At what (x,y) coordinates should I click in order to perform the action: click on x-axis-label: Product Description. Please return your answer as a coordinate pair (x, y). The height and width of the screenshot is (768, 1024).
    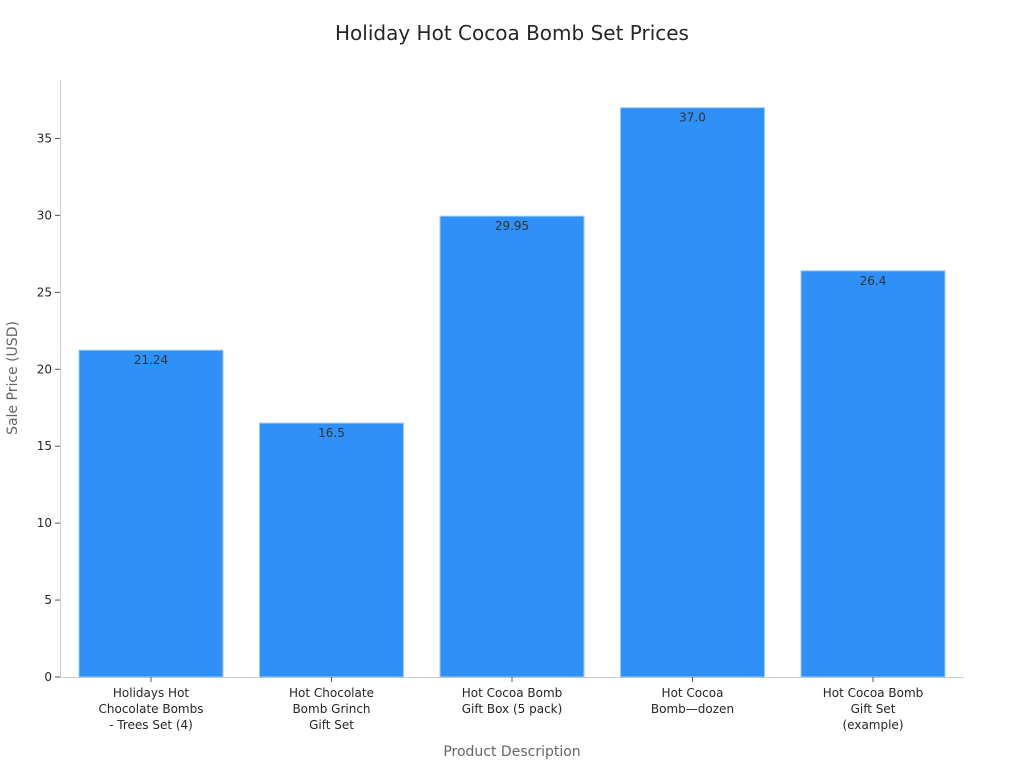
    Looking at the image, I should click on (511, 752).